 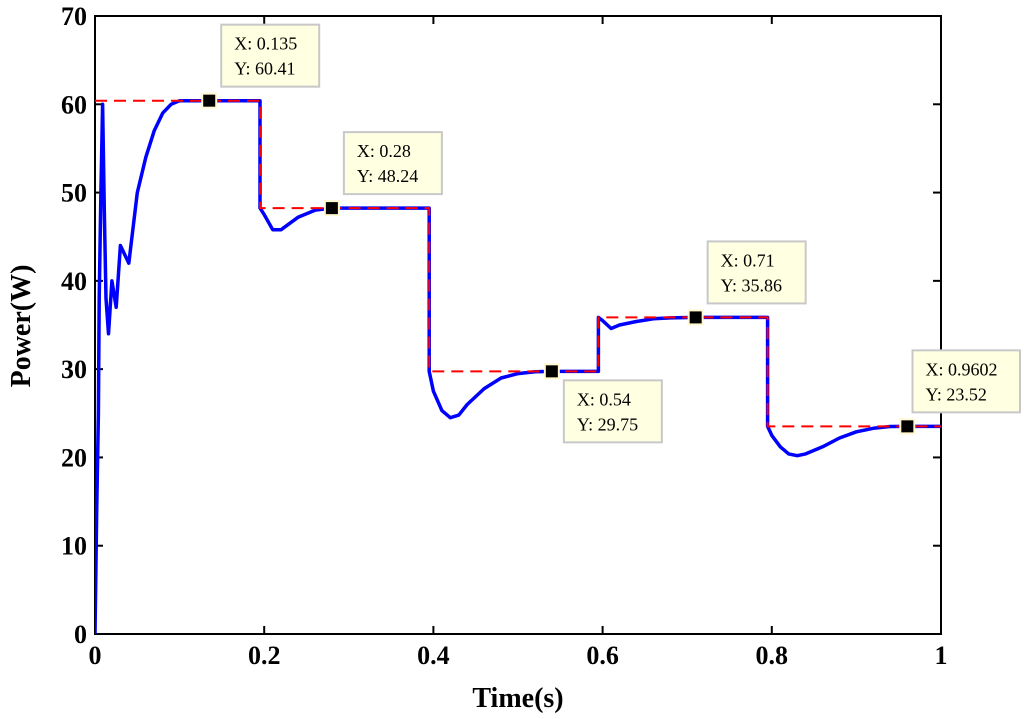 What do you see at coordinates (772, 655) in the screenshot?
I see `x-tick-label: 0.8` at bounding box center [772, 655].